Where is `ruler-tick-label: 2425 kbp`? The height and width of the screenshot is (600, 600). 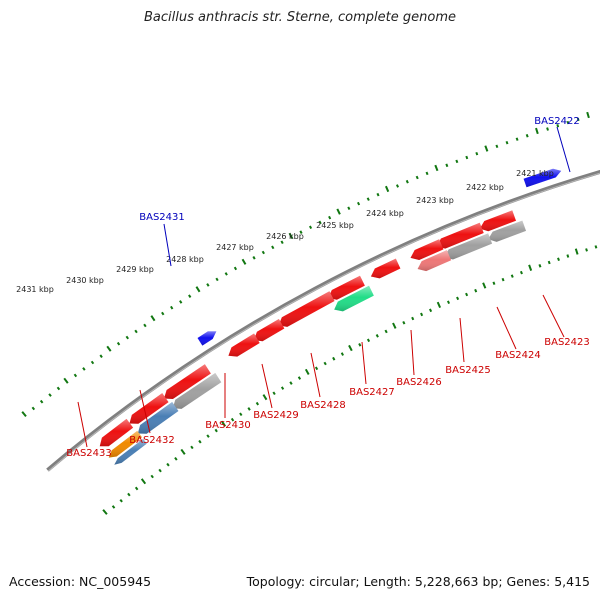
ruler-tick-label: 2425 kbp is located at coordinates (335, 225).